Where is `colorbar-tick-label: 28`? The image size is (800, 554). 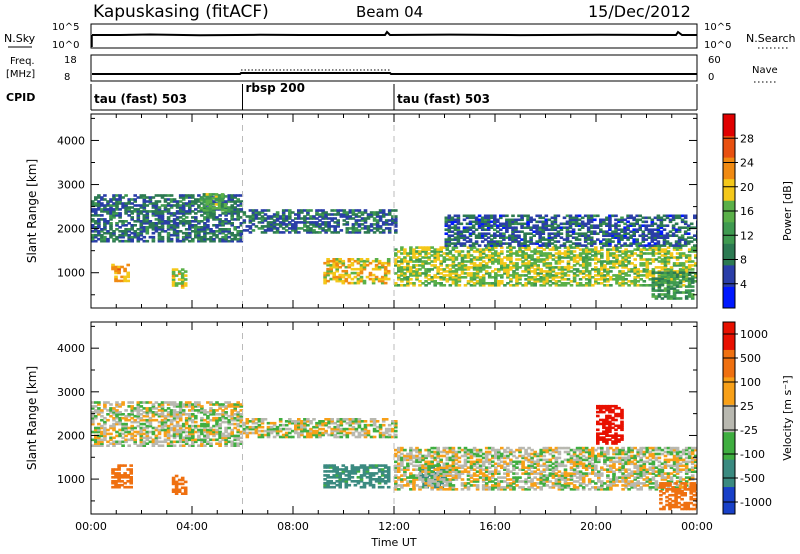
colorbar-tick-label: 28 is located at coordinates (747, 138).